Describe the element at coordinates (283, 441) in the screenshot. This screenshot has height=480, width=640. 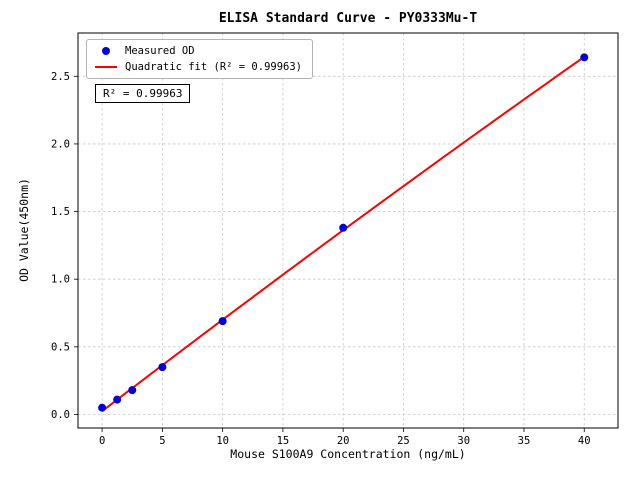
I see `x-tick-label: 15` at that location.